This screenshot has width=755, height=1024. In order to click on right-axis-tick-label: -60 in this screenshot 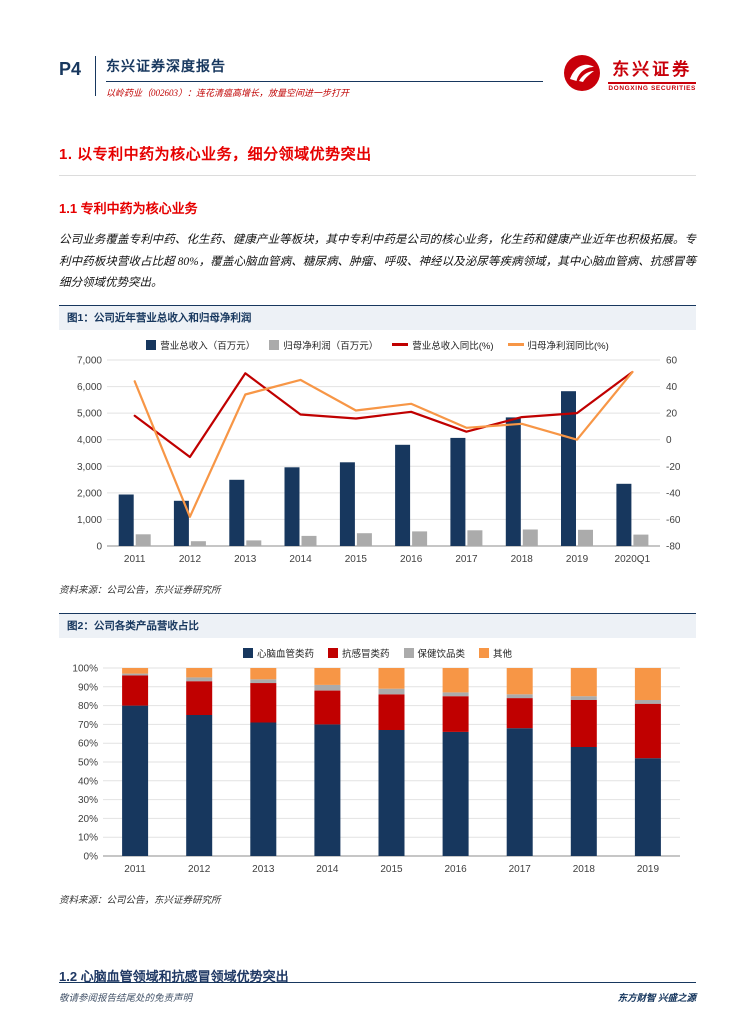, I will do `click(673, 519)`.